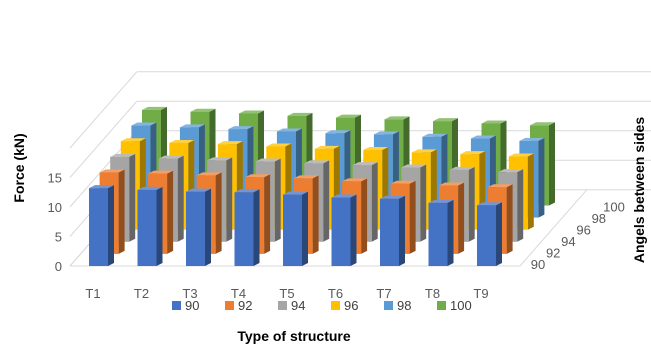  I want to click on legend-item: 94, so click(291, 305).